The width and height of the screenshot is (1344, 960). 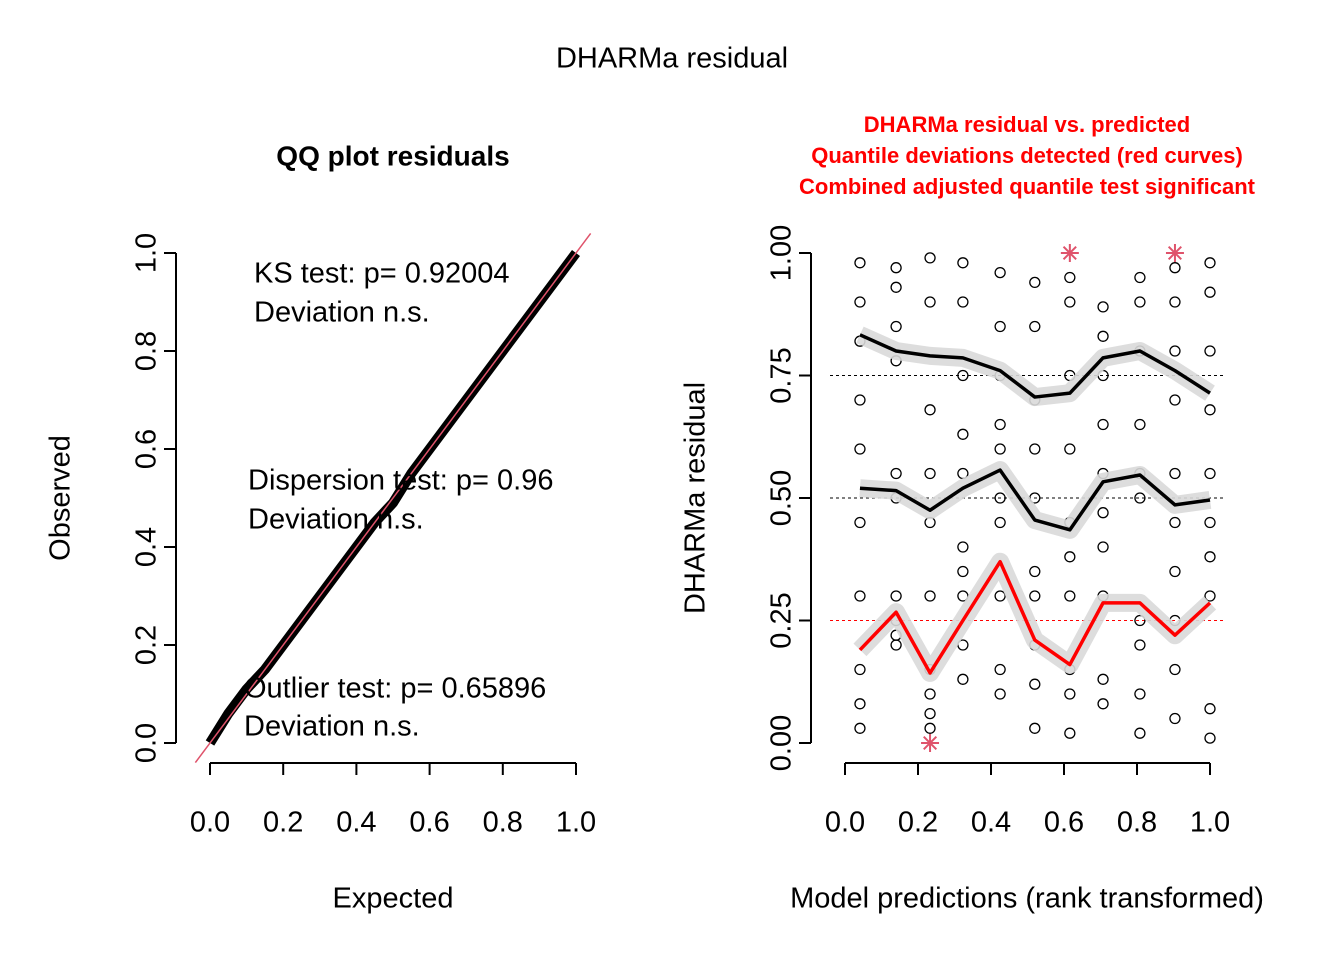 What do you see at coordinates (393, 899) in the screenshot?
I see `x-axis-label: Expected` at bounding box center [393, 899].